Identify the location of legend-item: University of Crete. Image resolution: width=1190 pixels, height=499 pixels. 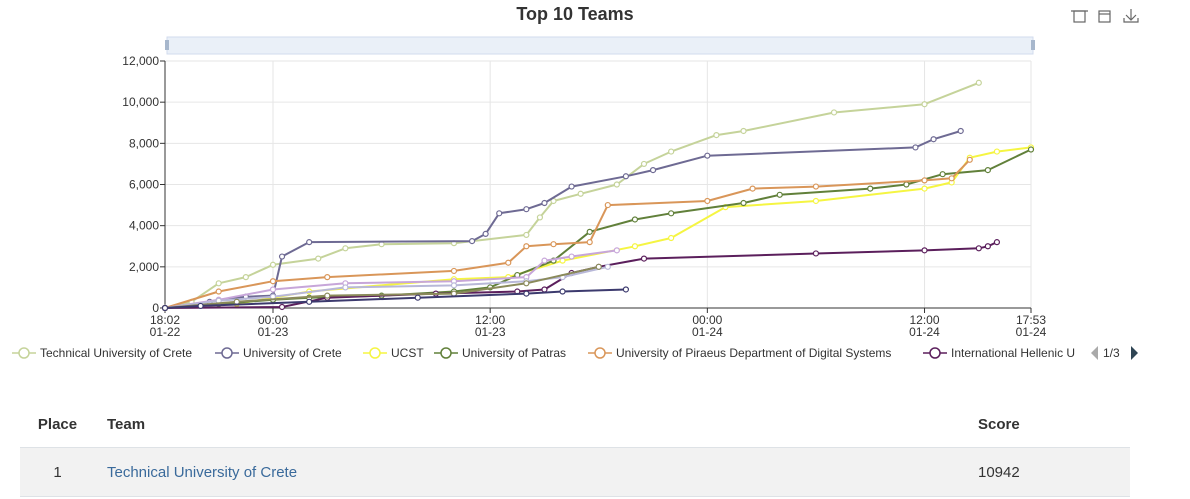
(278, 353).